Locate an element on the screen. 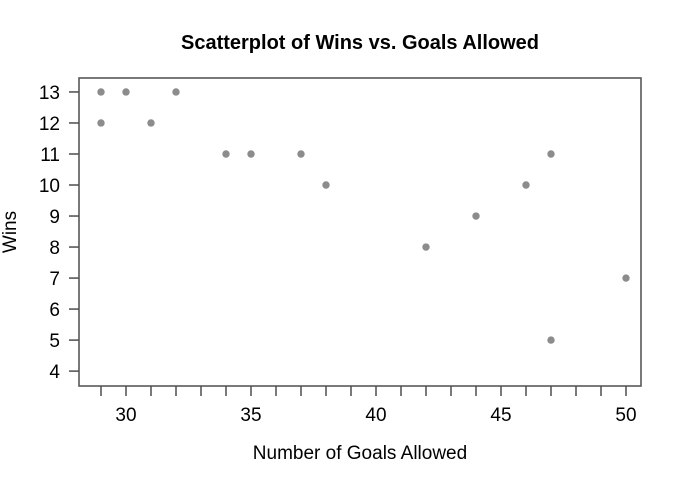 Image resolution: width=684 pixels, height=488 pixels. y-tick-label: 10 is located at coordinates (49, 186).